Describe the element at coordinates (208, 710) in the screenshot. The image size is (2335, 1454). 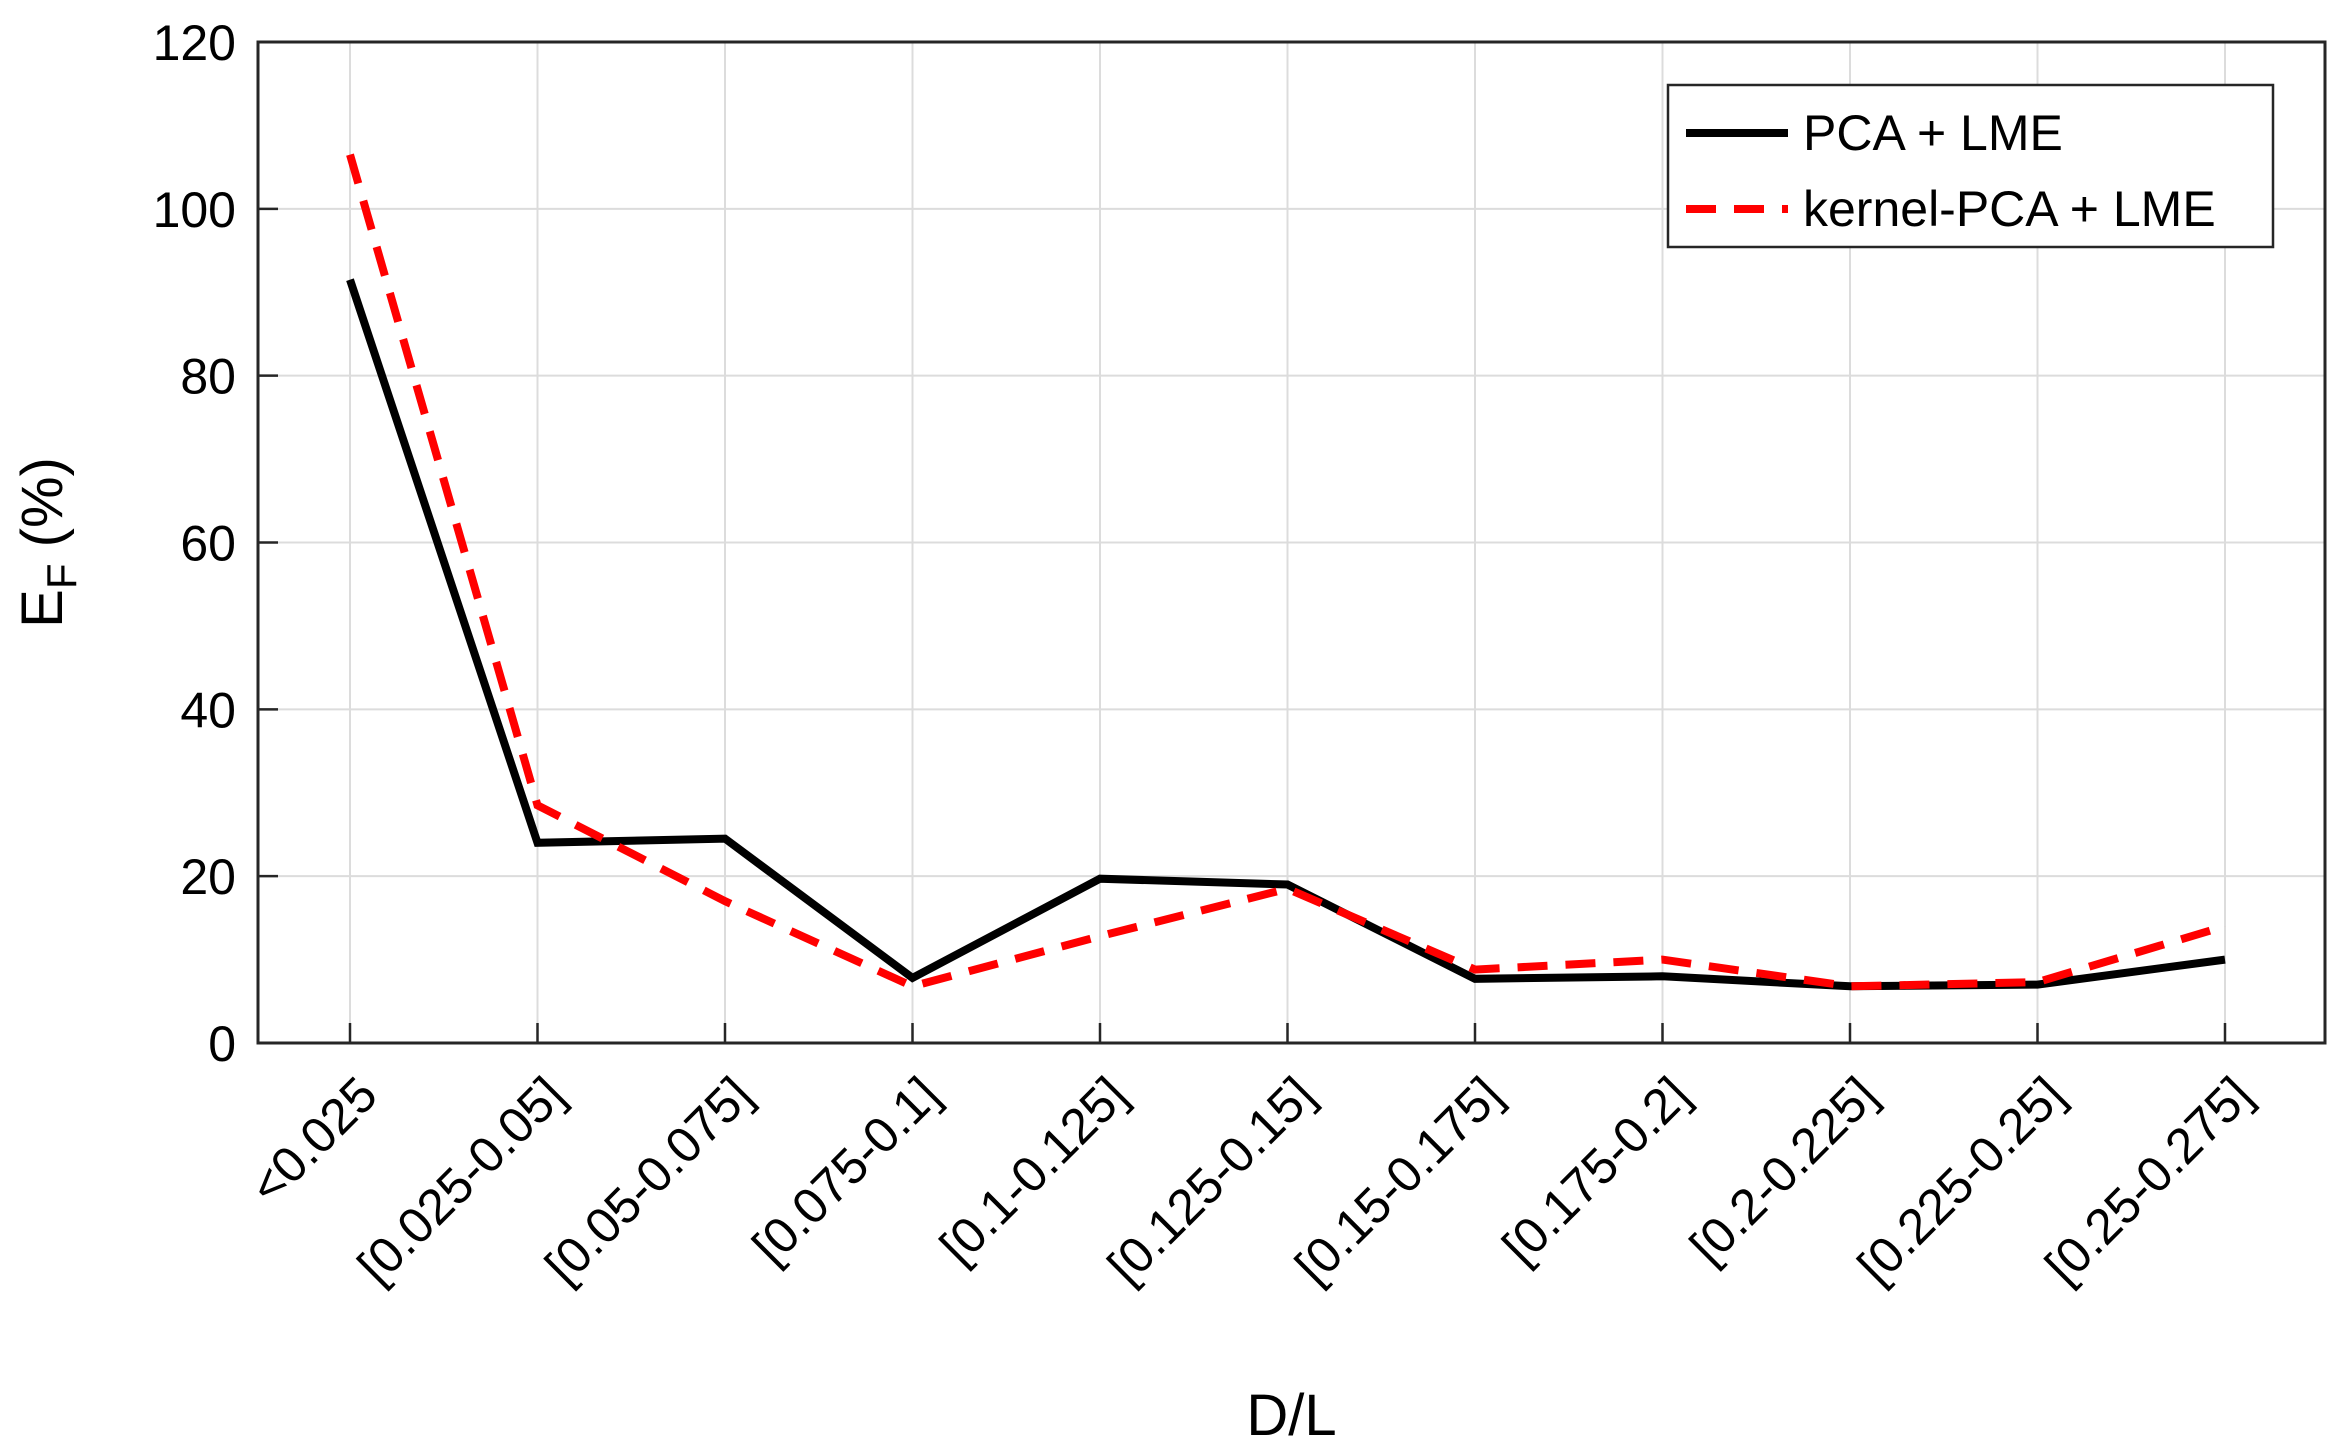
I see `y-tick-label: 40` at that location.